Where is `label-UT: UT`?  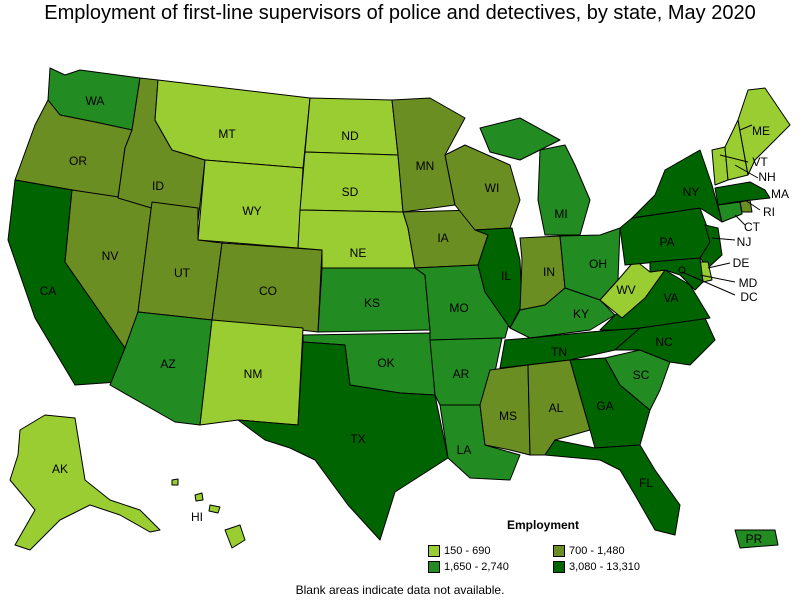
label-UT: UT is located at coordinates (182, 273).